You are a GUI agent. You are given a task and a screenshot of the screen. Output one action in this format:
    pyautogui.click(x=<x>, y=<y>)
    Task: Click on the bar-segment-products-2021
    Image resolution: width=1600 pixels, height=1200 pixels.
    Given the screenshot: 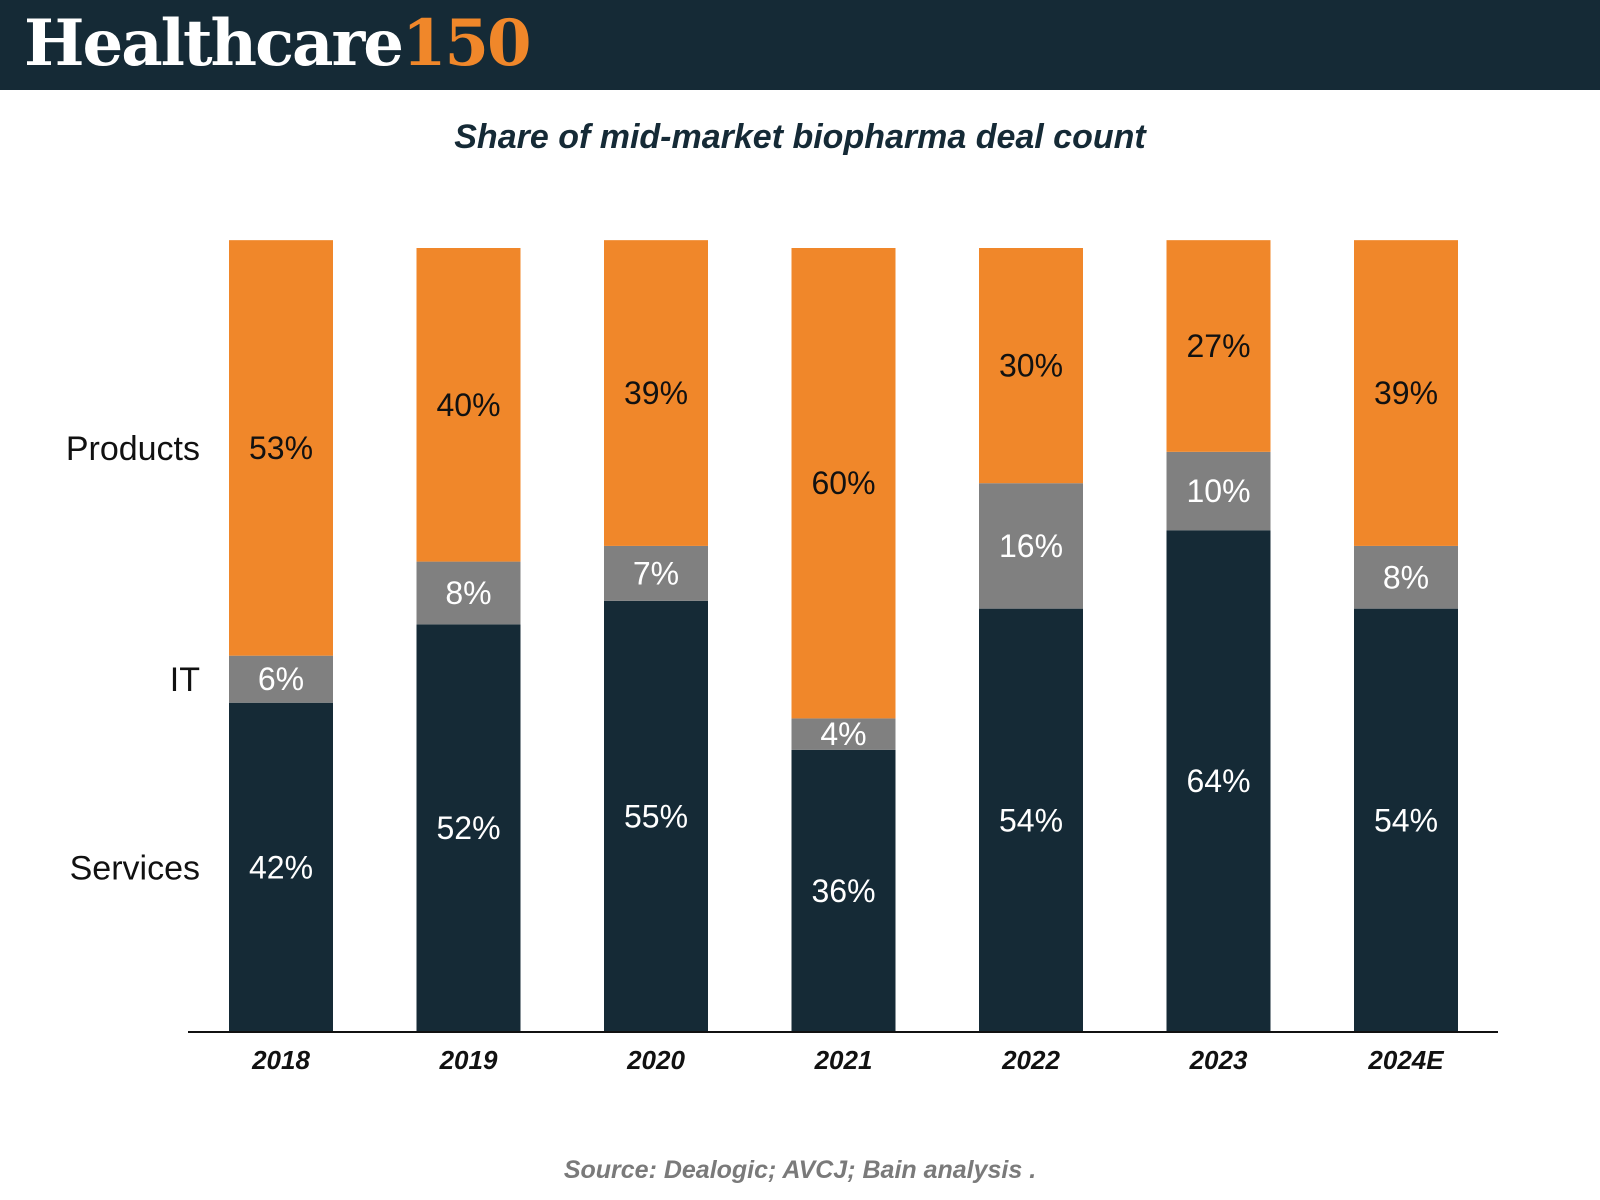 What is the action you would take?
    pyautogui.click(x=843, y=483)
    